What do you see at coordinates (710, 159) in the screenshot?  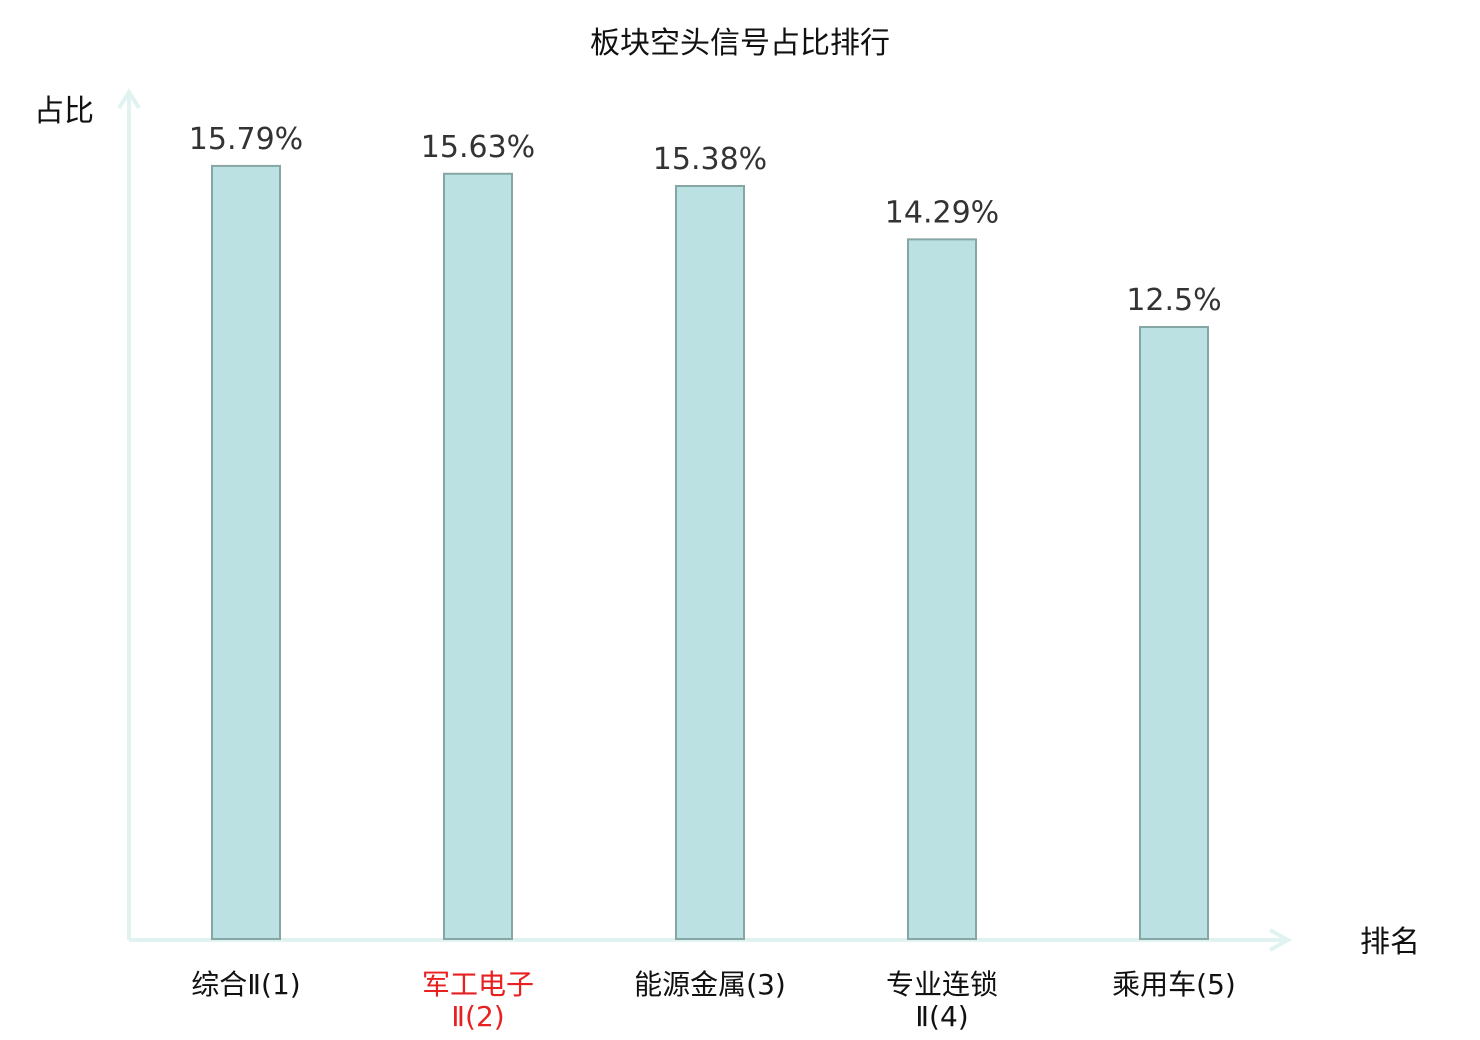 I see `bar-value-label-3: 15.38%` at bounding box center [710, 159].